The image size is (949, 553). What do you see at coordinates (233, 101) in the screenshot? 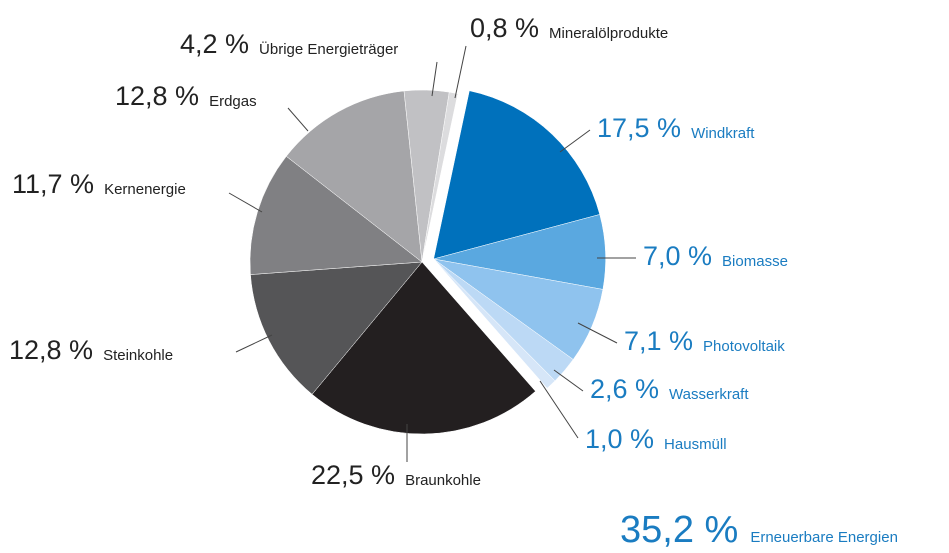
I see `category-label: Erdgas` at bounding box center [233, 101].